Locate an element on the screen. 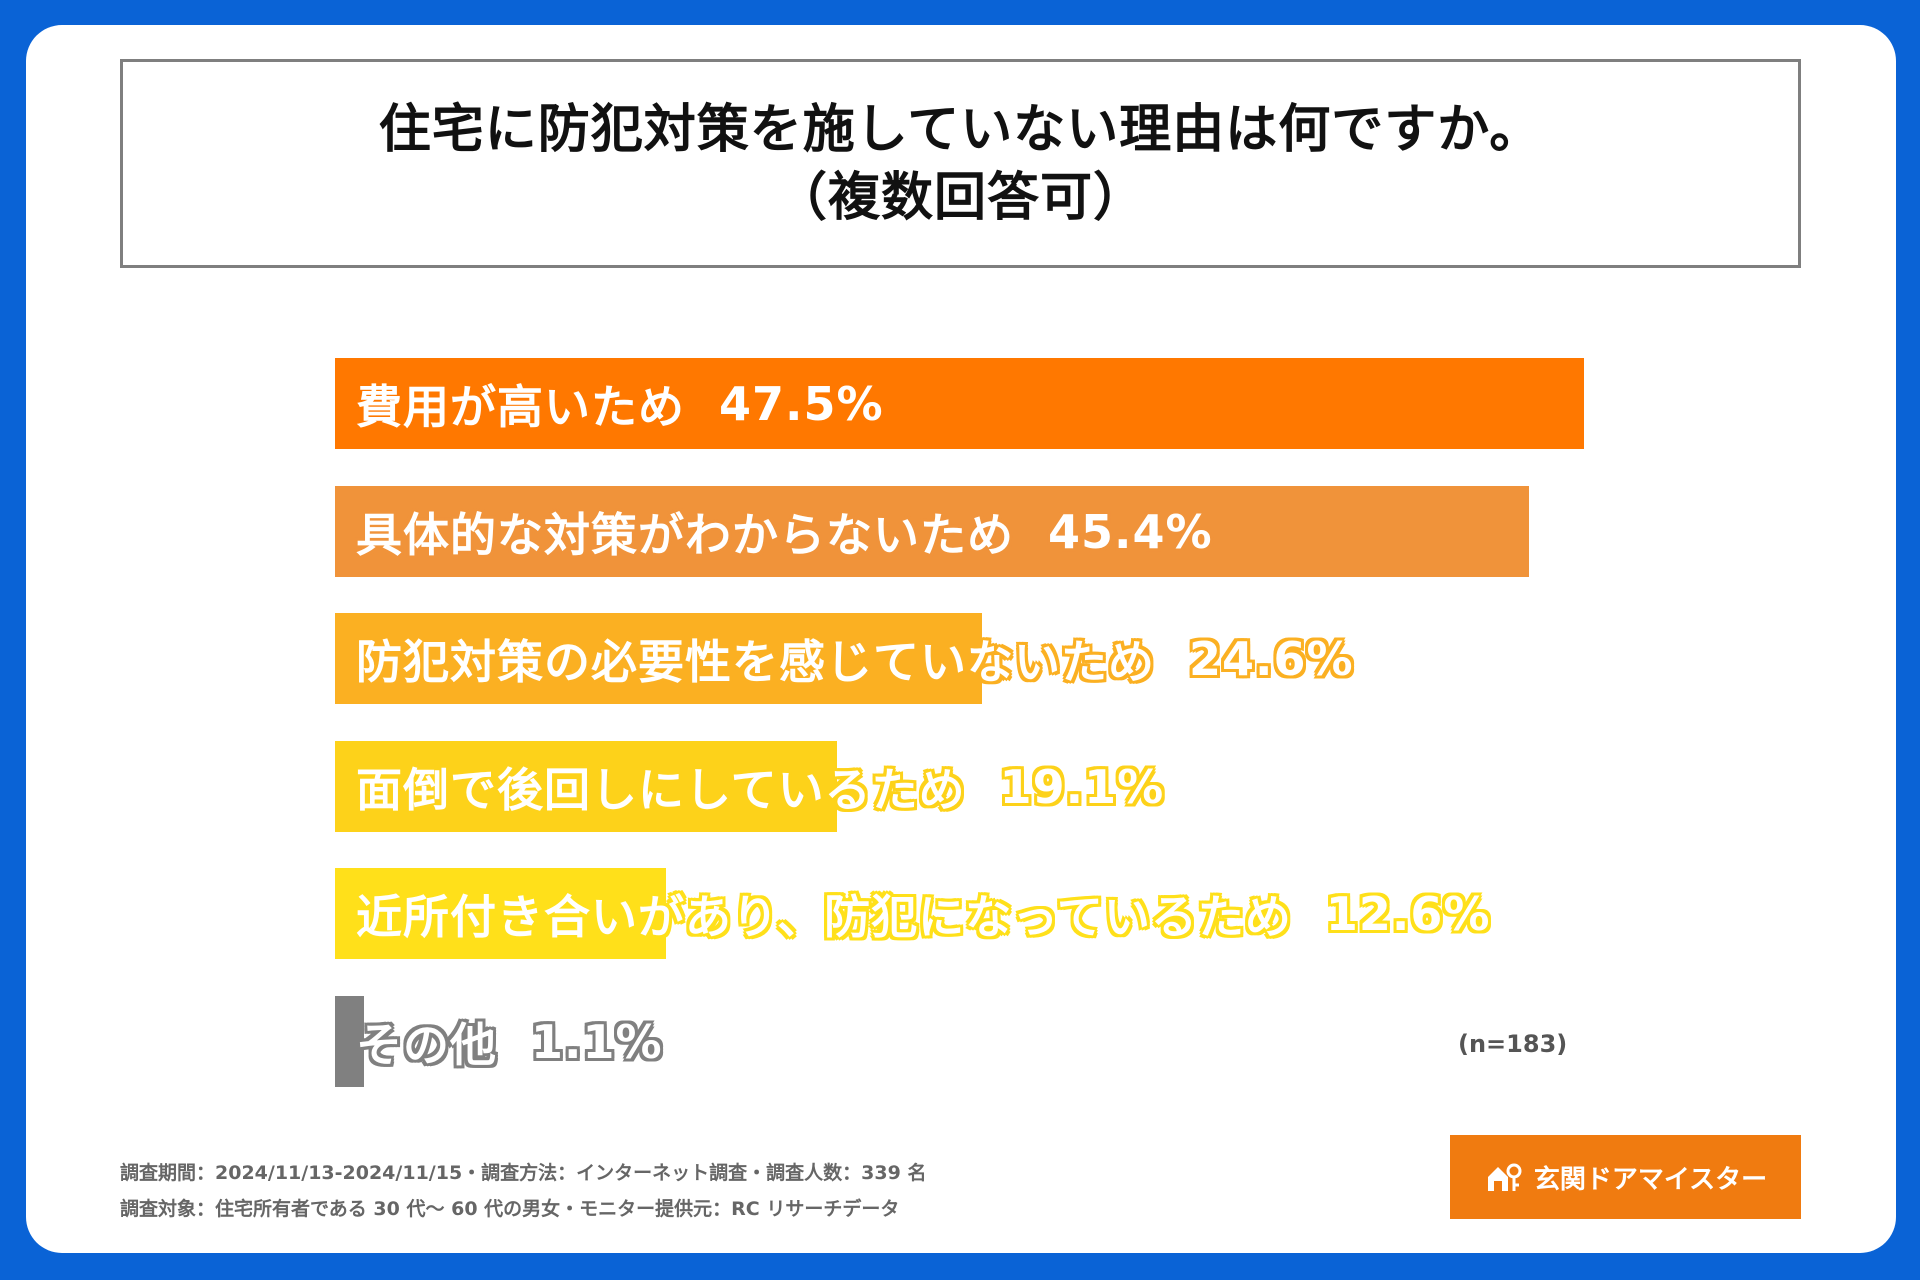  bar-label: 費用が高いため 47.5% is located at coordinates (620, 403).